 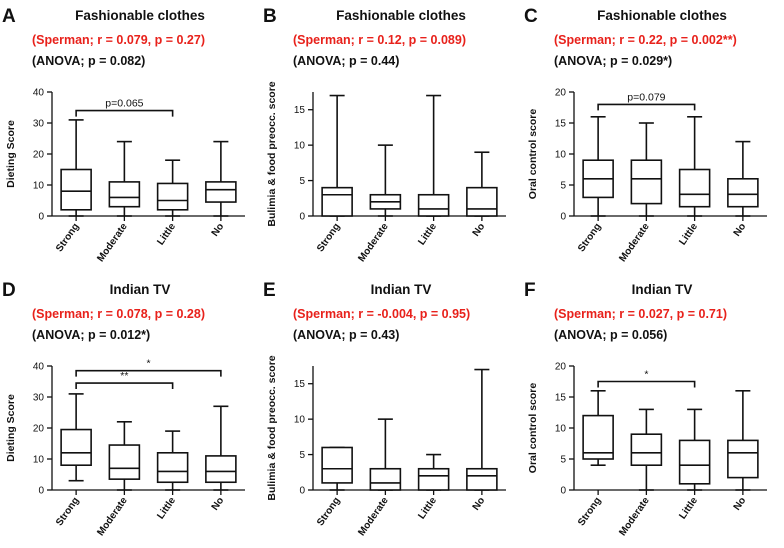 What do you see at coordinates (124, 104) in the screenshot?
I see `bracket-label: p=0.065` at bounding box center [124, 104].